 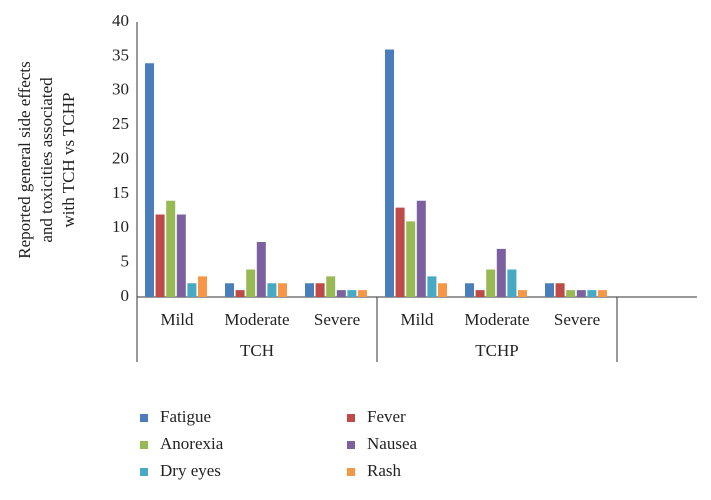 I want to click on legend-label: Rash, so click(x=384, y=470).